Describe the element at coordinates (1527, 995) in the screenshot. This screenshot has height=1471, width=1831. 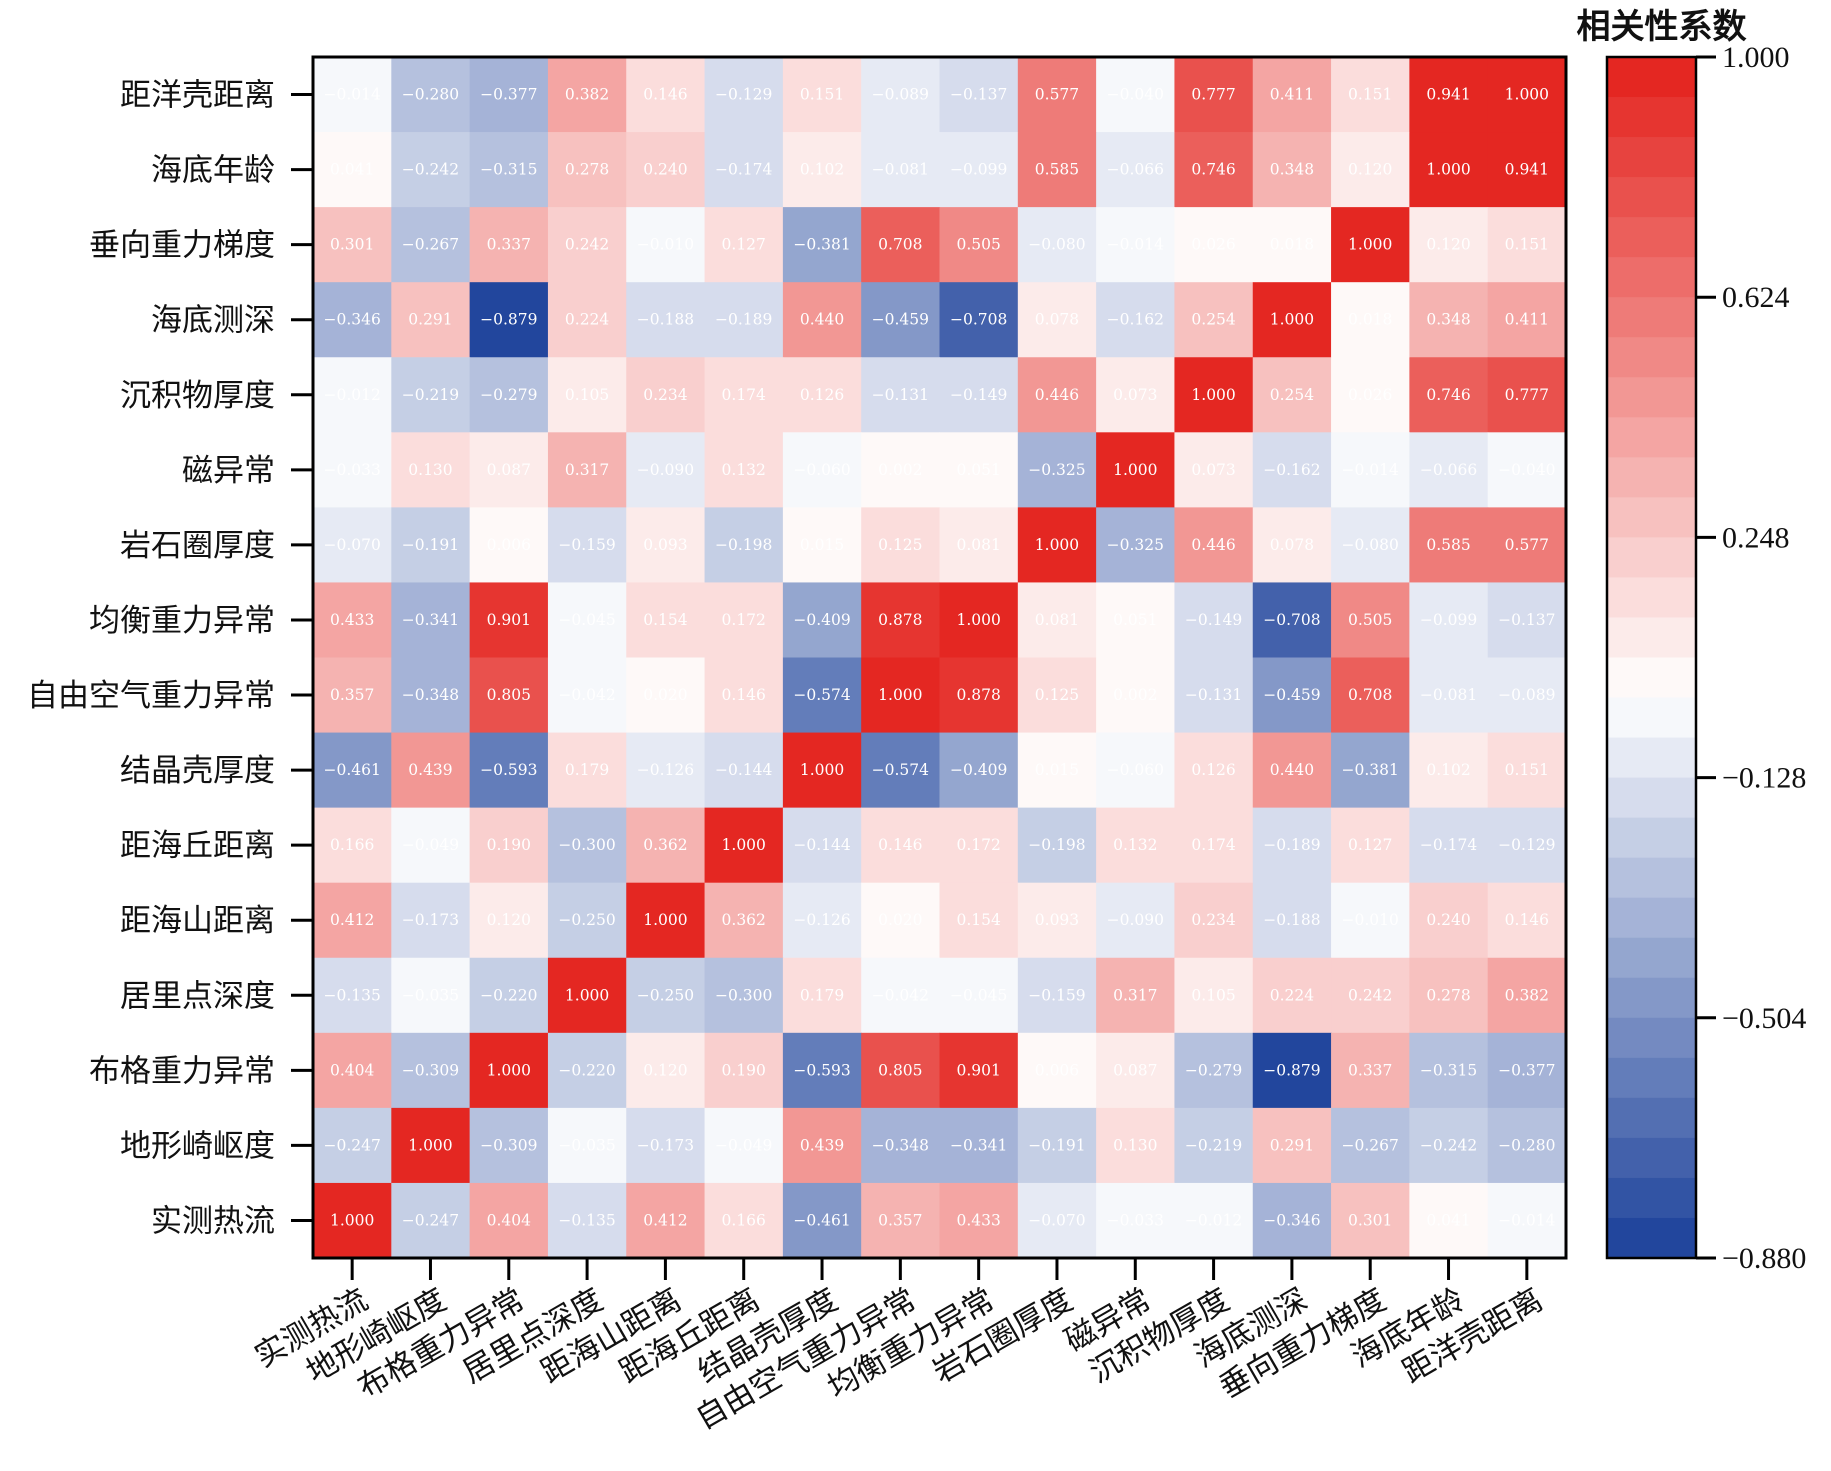
I see `cell-value-label: 0.382` at that location.